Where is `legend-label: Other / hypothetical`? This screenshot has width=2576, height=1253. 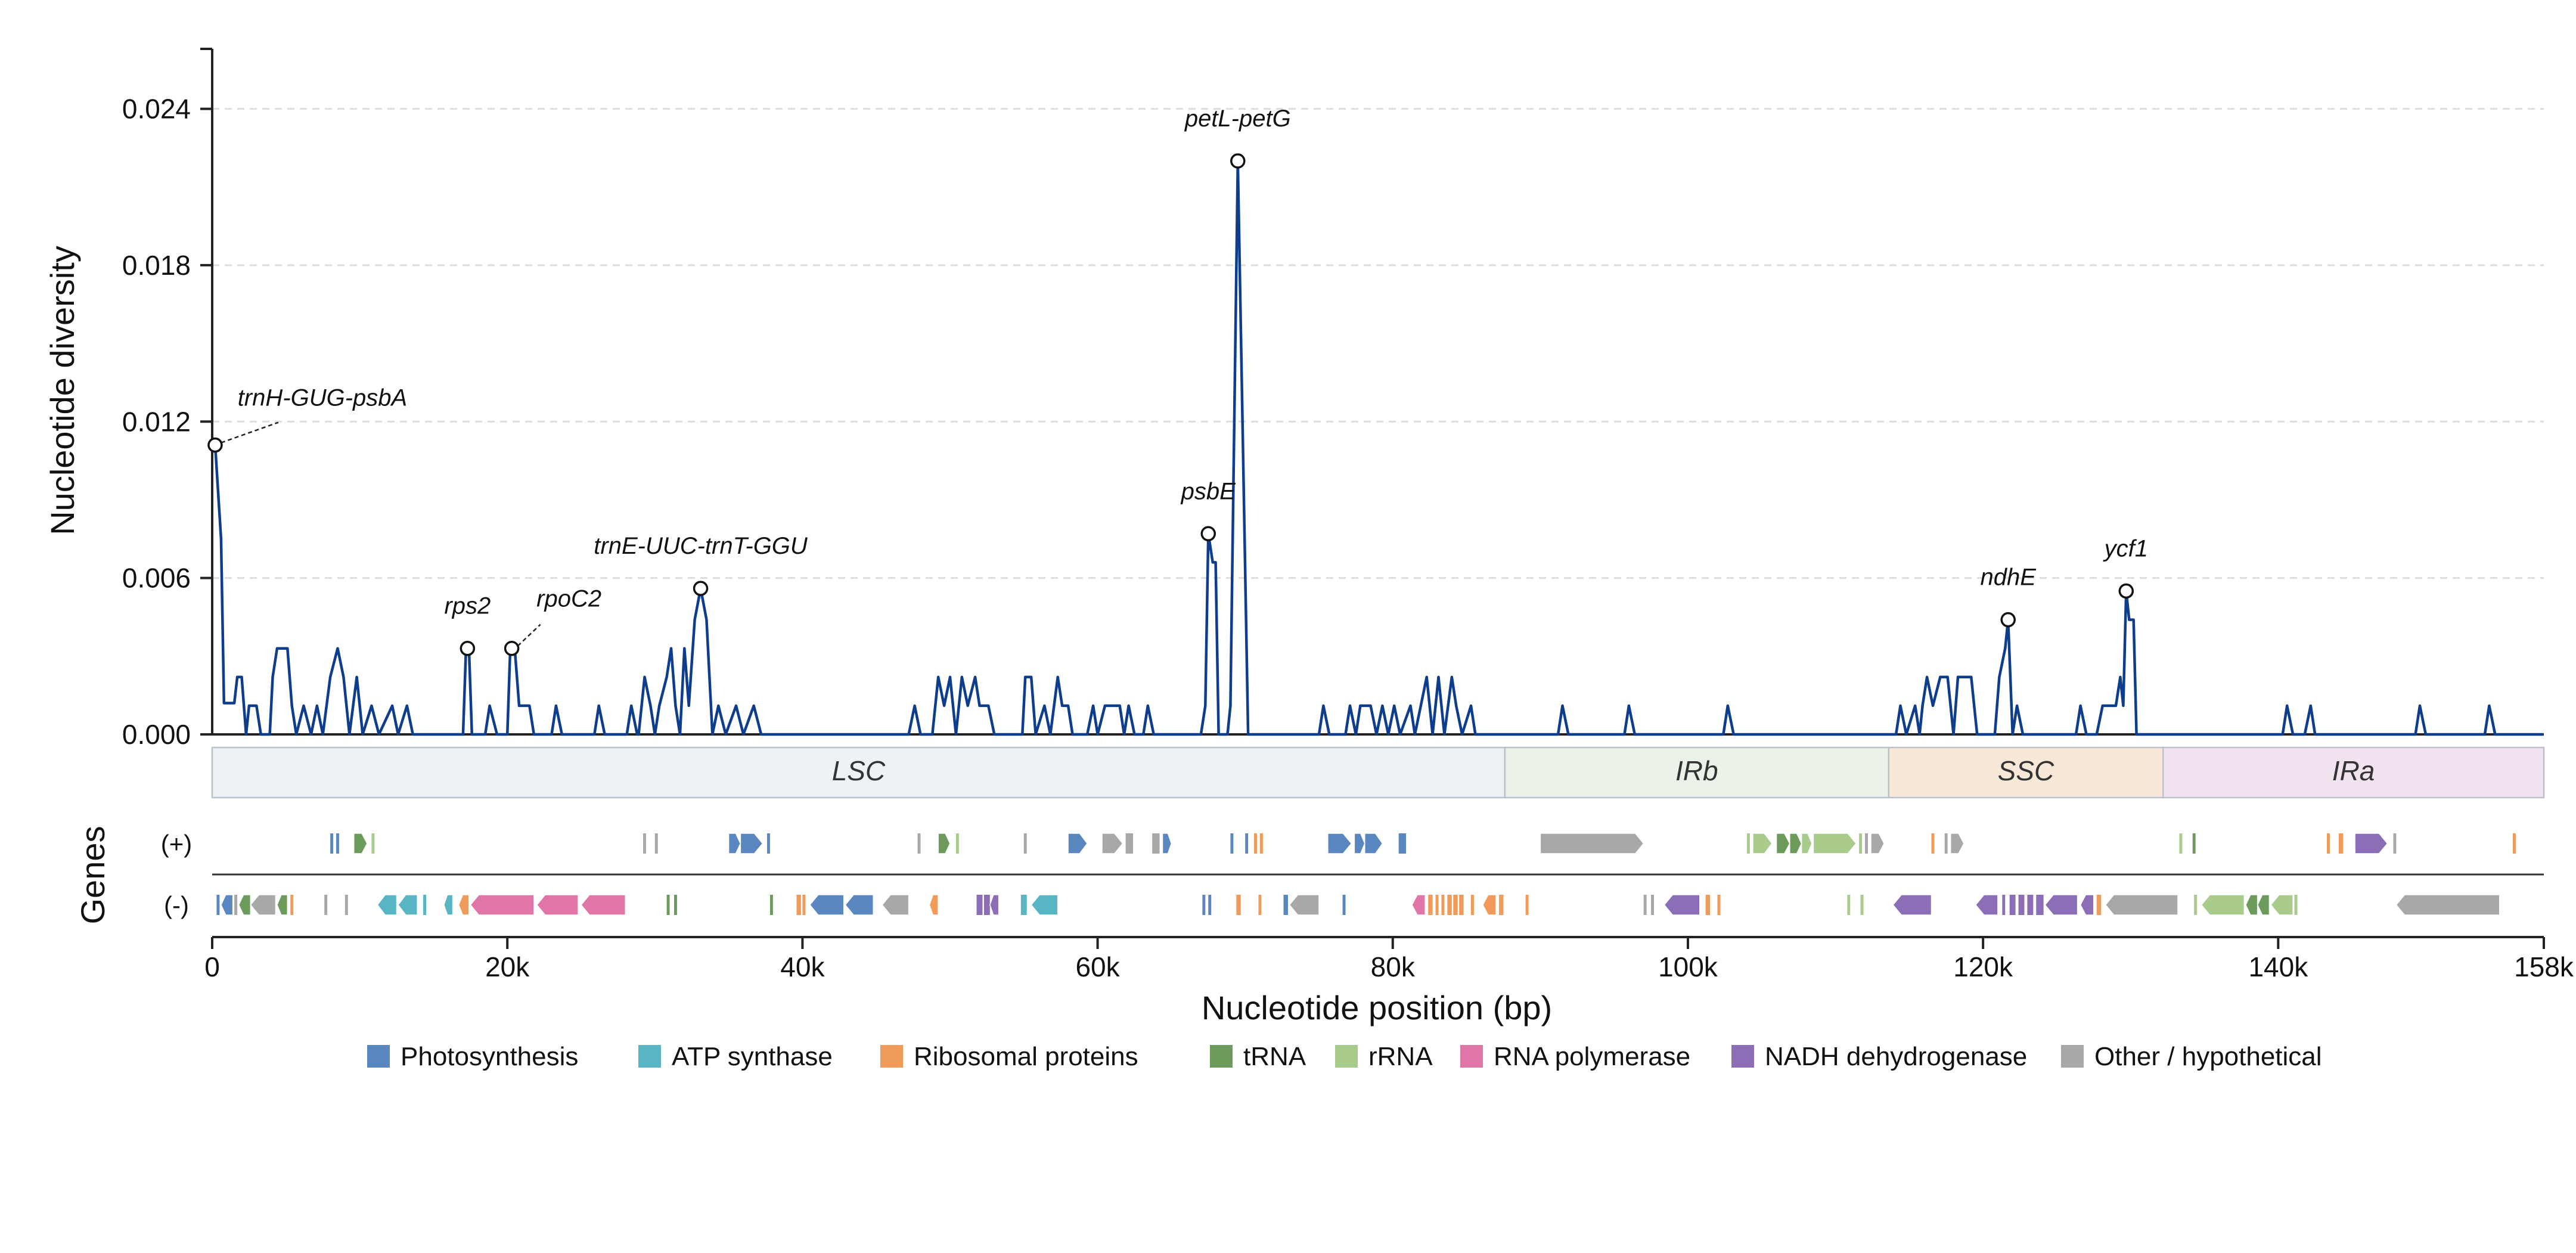
legend-label: Other / hypothetical is located at coordinates (2208, 1056).